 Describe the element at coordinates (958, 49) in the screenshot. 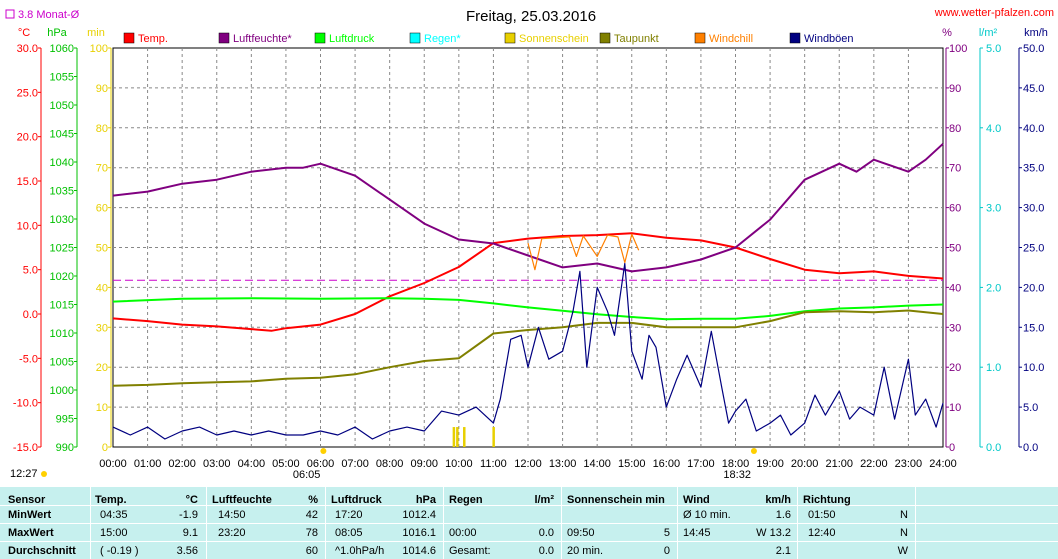

I see `percent-tick-label: 100` at that location.